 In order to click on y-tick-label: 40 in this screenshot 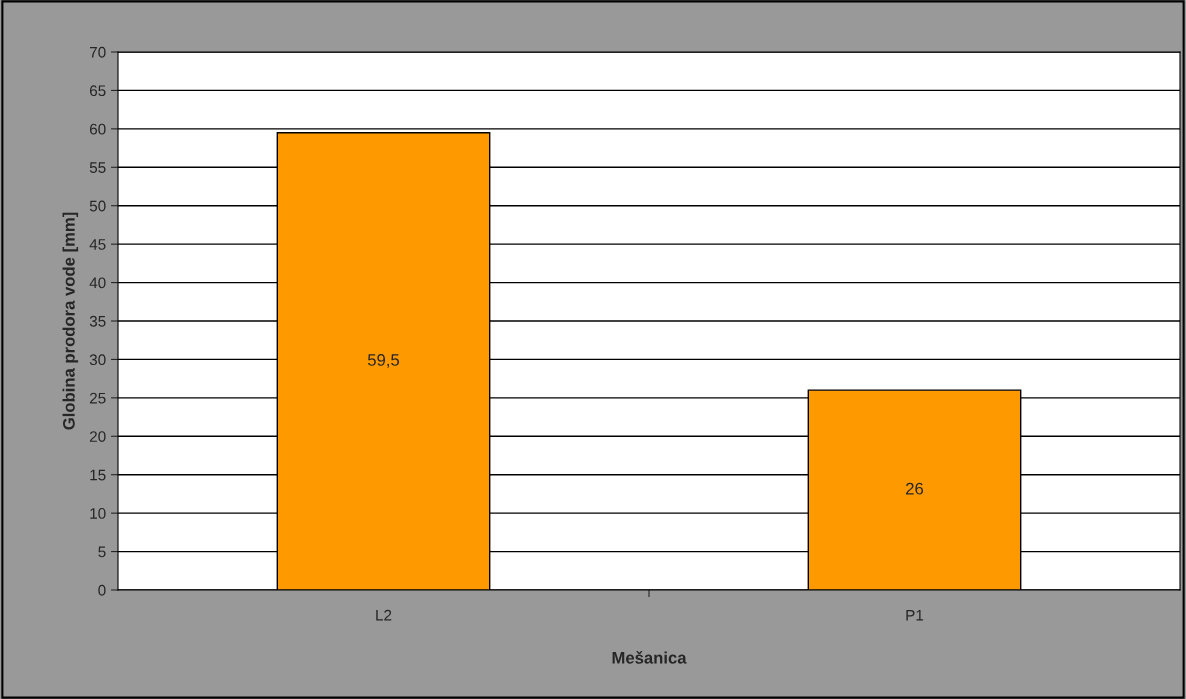, I will do `click(97, 283)`.